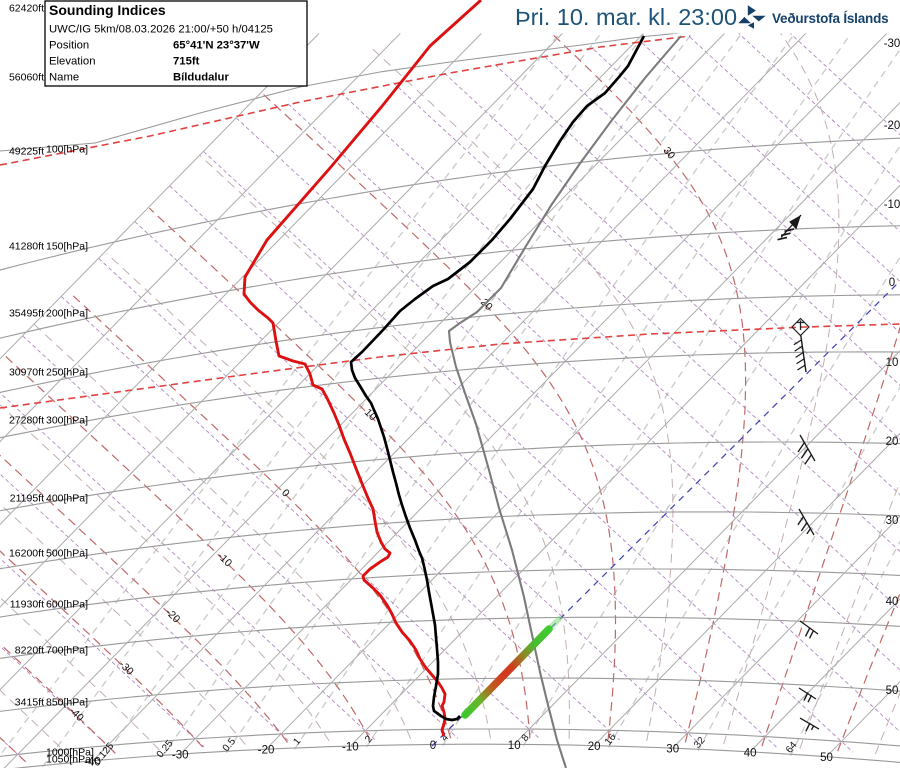 This screenshot has width=900, height=773. Describe the element at coordinates (26, 152) in the screenshot. I see `svg-text: 49225ft` at that location.